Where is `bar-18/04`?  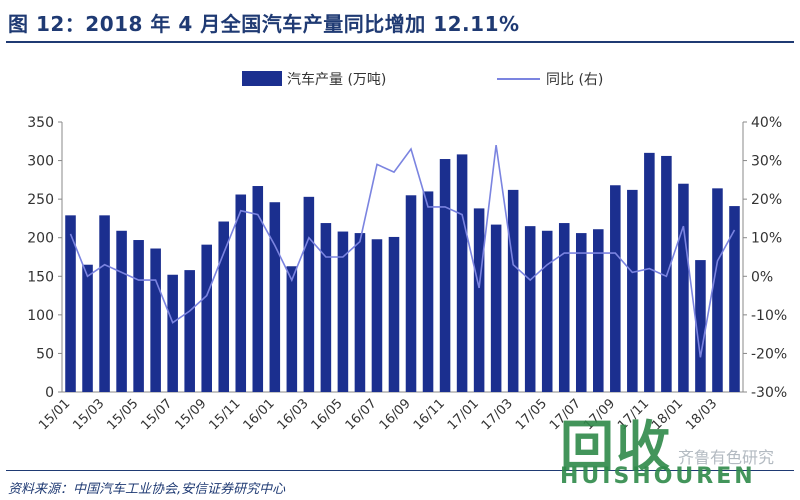 bar-18/04 is located at coordinates (734, 299).